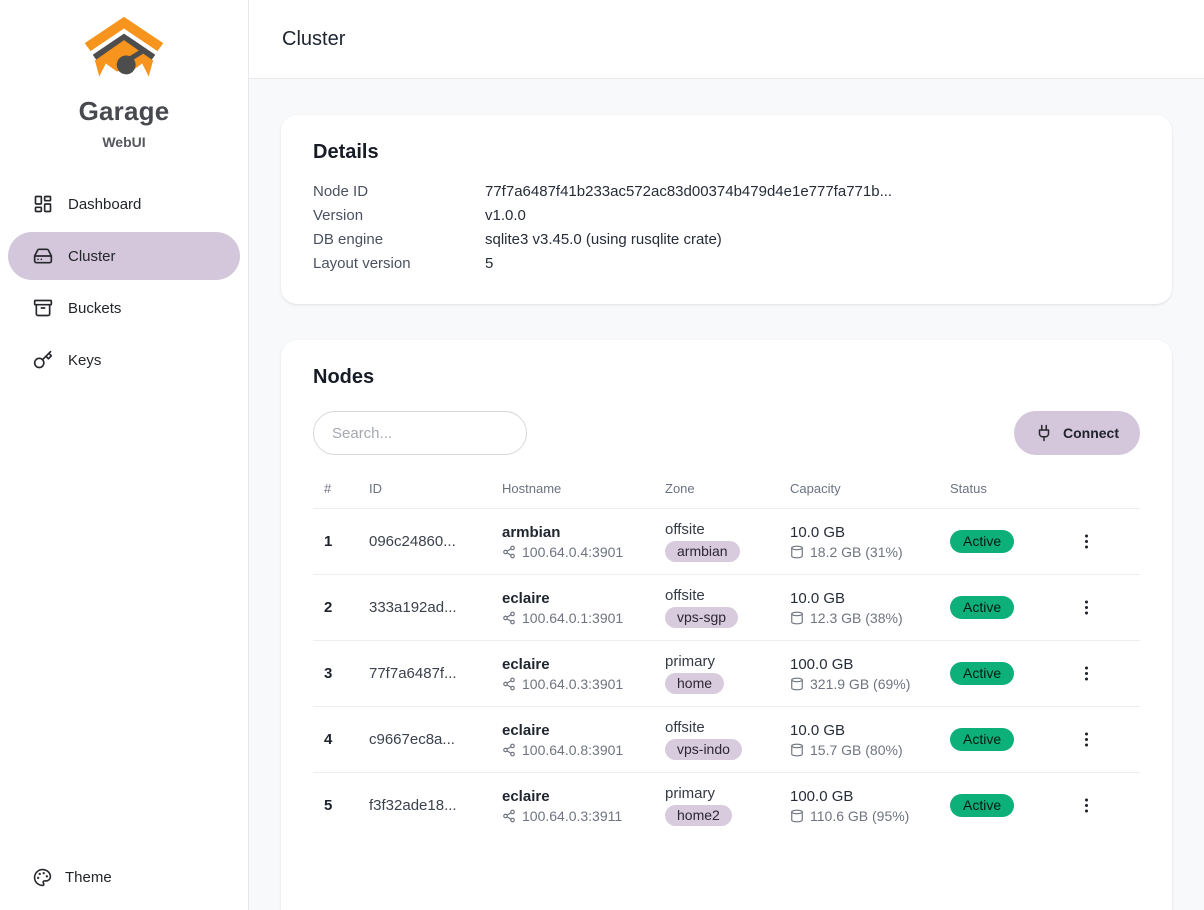  Describe the element at coordinates (328, 739) in the screenshot. I see `node-index: 4` at that location.